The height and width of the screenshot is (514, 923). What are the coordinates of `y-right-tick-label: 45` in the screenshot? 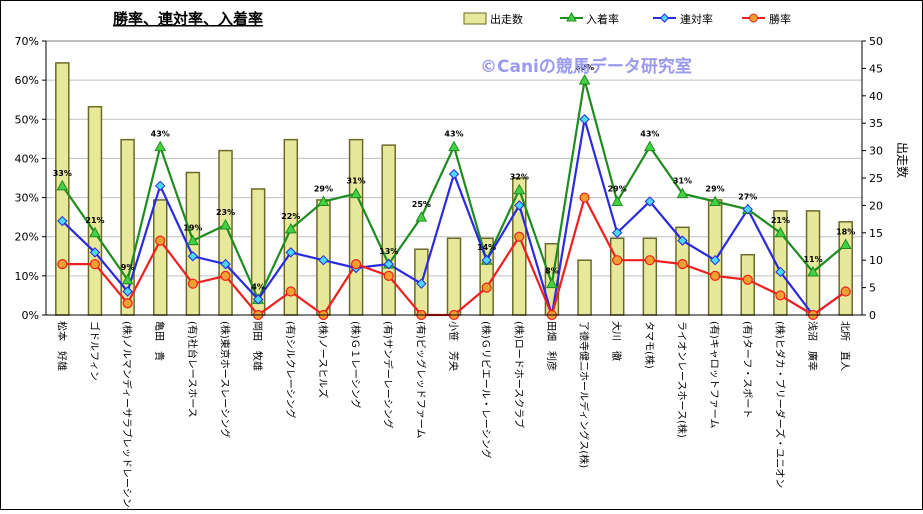 It's located at (876, 68).